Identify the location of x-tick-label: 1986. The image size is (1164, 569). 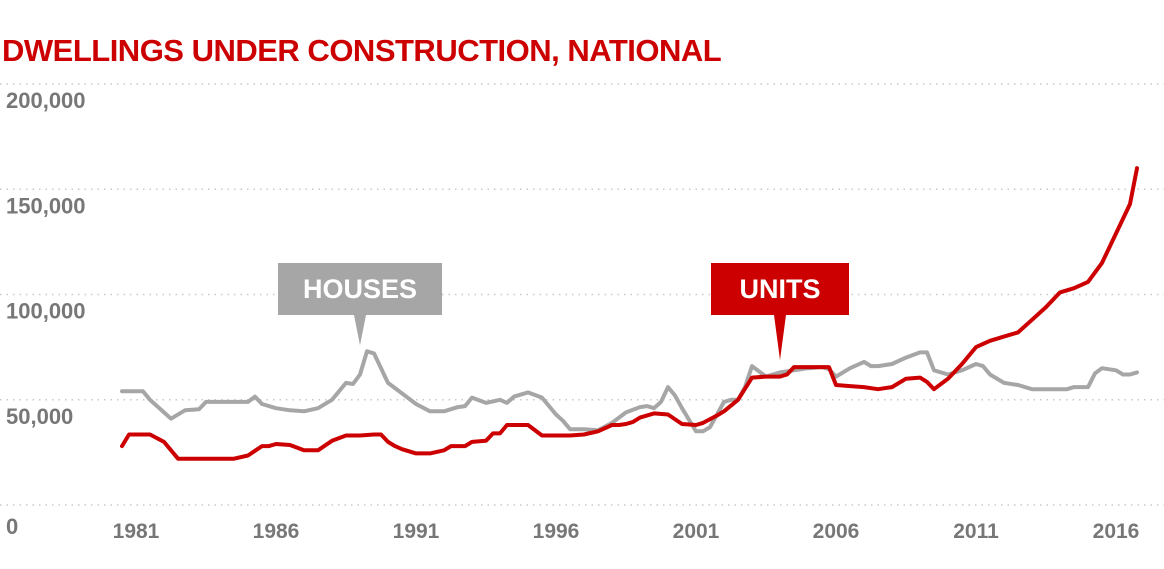
(276, 531).